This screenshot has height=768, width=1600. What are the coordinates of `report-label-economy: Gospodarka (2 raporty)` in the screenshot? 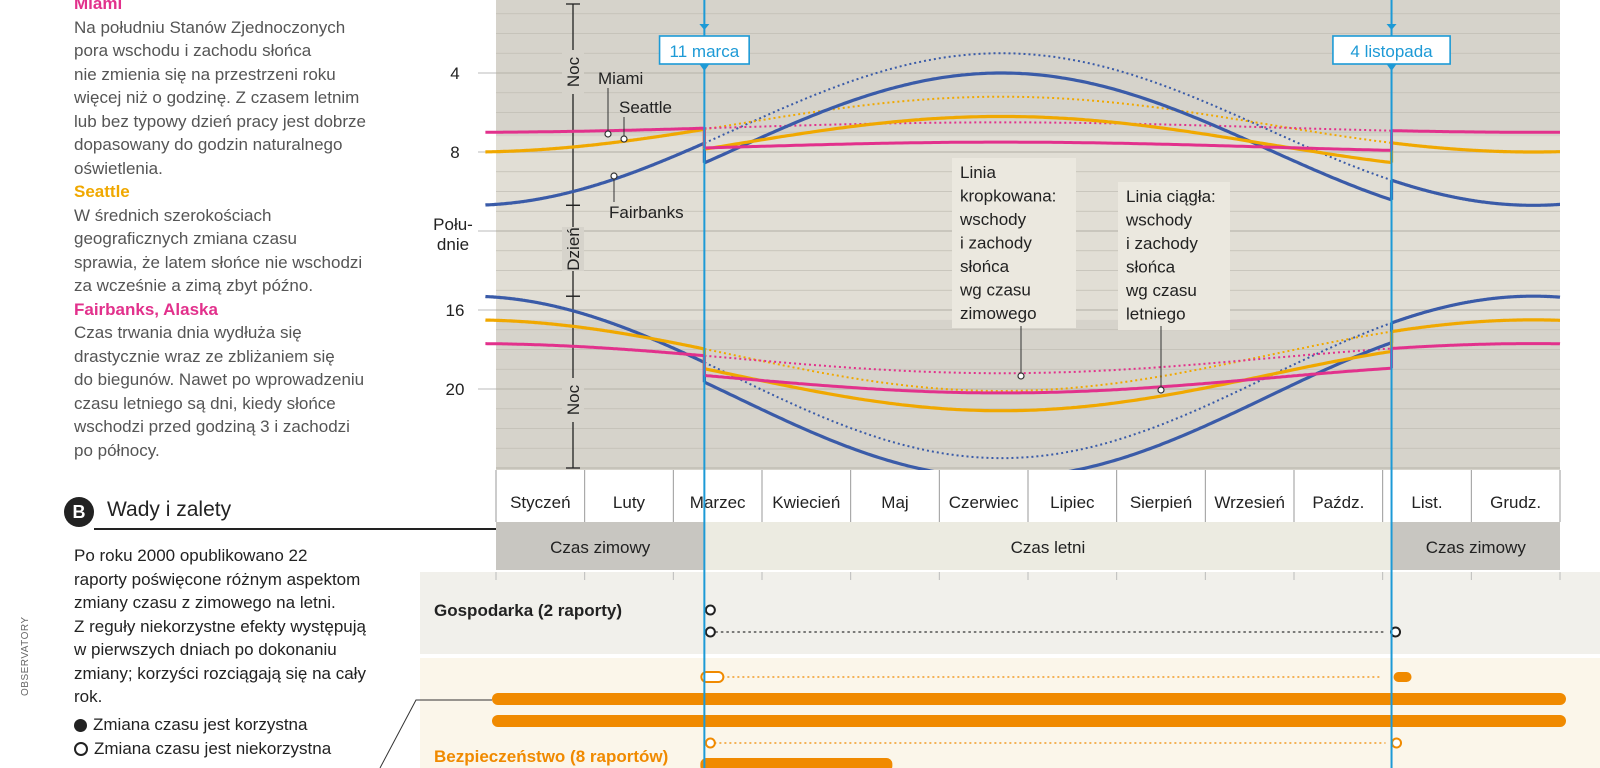 It's located at (528, 610).